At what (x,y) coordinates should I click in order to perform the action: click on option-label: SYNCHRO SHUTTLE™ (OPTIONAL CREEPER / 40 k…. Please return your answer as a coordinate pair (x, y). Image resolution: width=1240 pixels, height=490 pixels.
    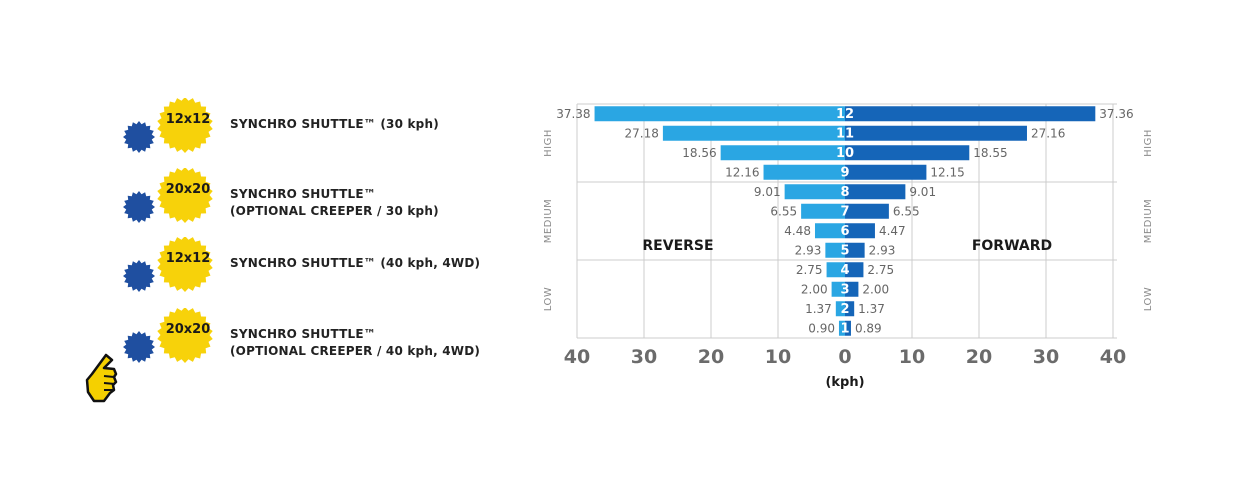
    Looking at the image, I should click on (355, 343).